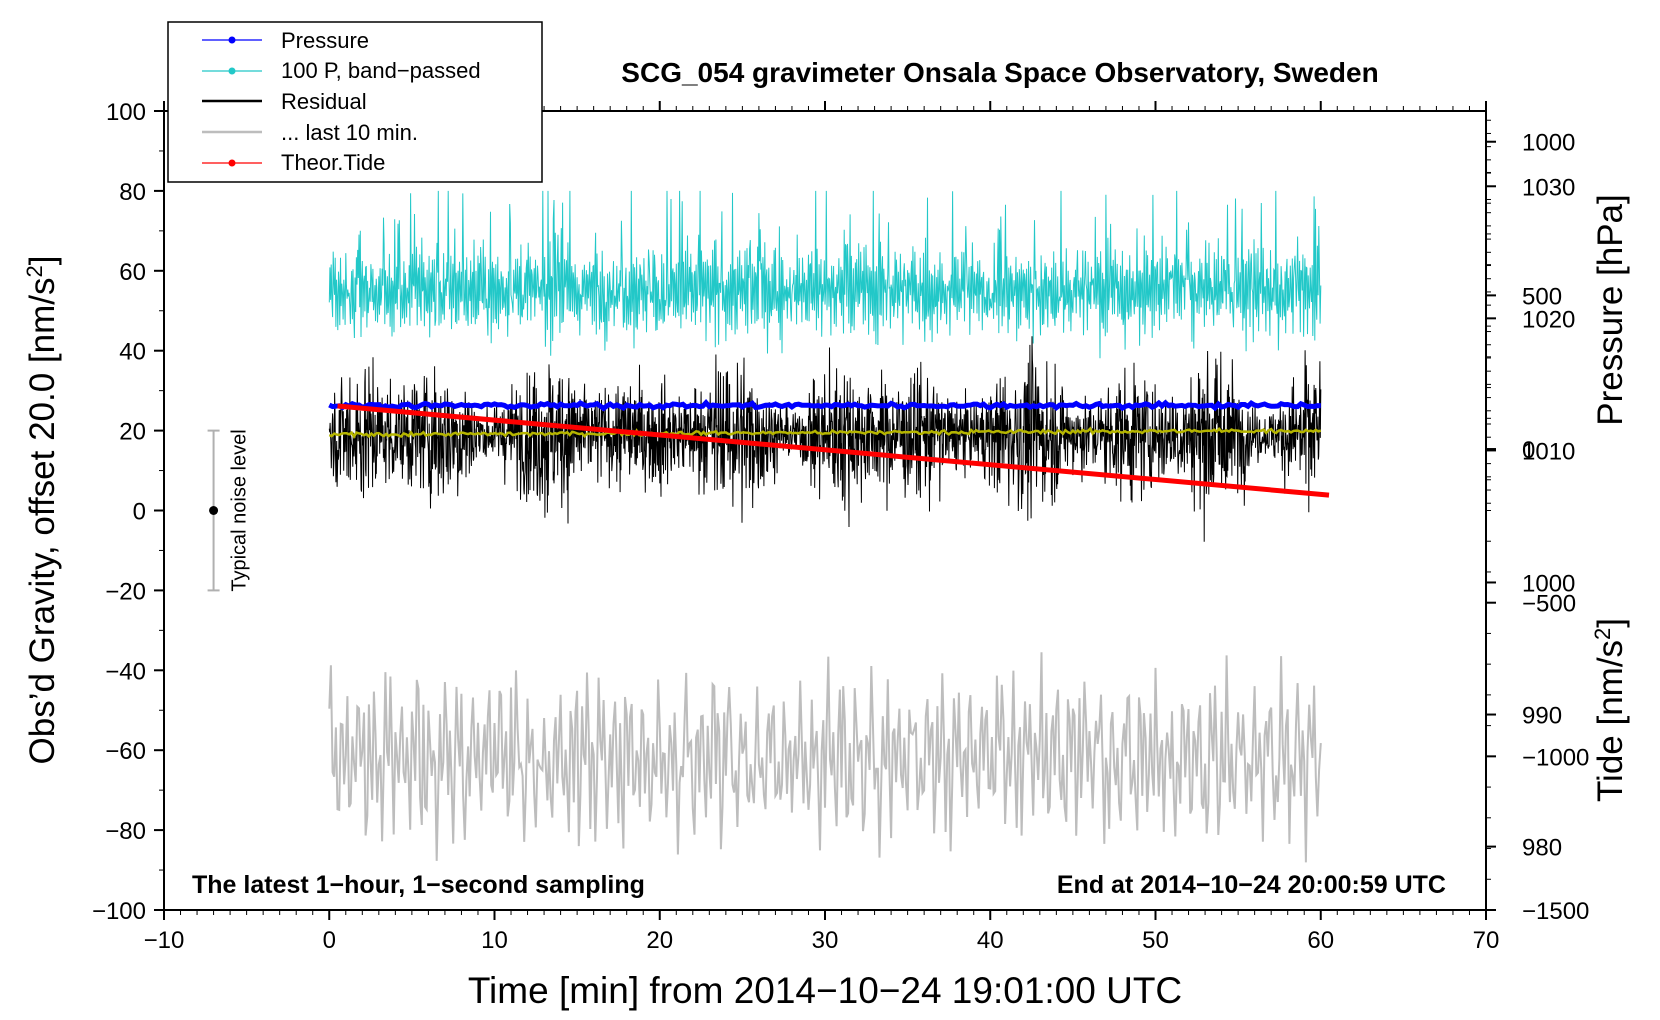  Describe the element at coordinates (990, 940) in the screenshot. I see `x-tick-label: 40` at that location.